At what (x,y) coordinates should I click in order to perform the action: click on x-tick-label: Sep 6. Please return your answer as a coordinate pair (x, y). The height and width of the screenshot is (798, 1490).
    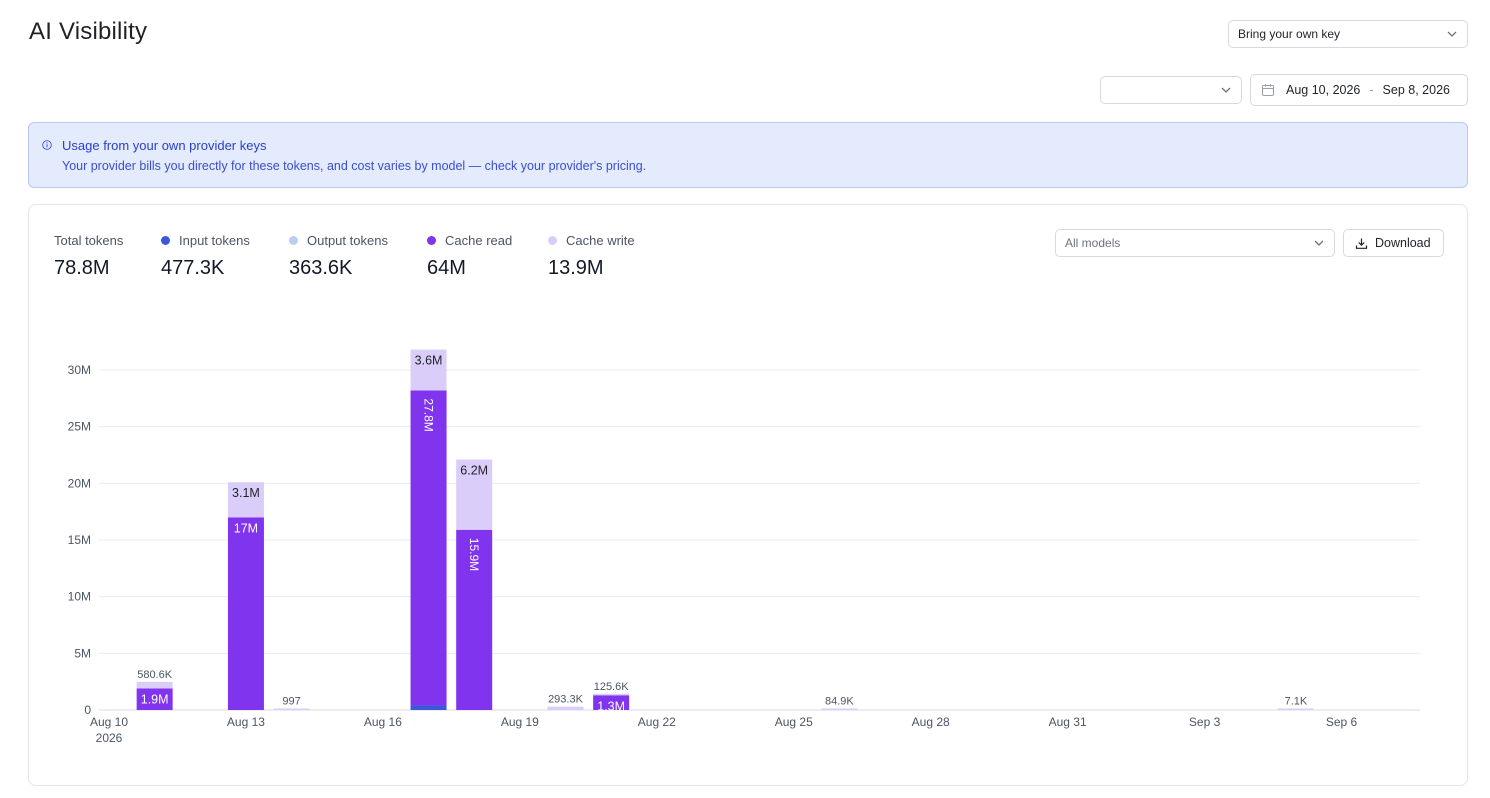
    Looking at the image, I should click on (1342, 722).